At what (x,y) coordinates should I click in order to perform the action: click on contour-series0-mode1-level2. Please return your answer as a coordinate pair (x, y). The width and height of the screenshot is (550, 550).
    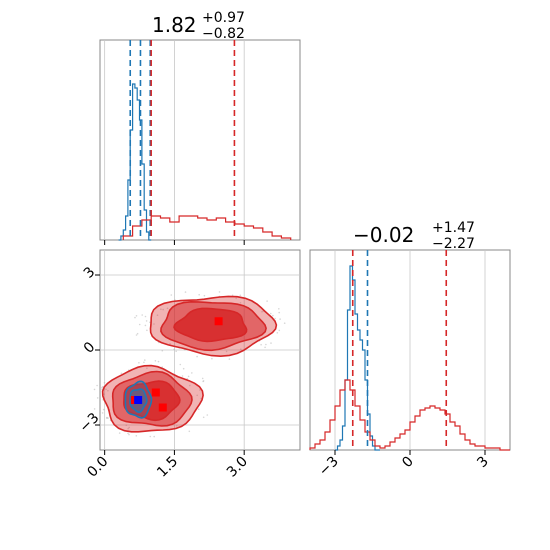
    Looking at the image, I should click on (210, 325).